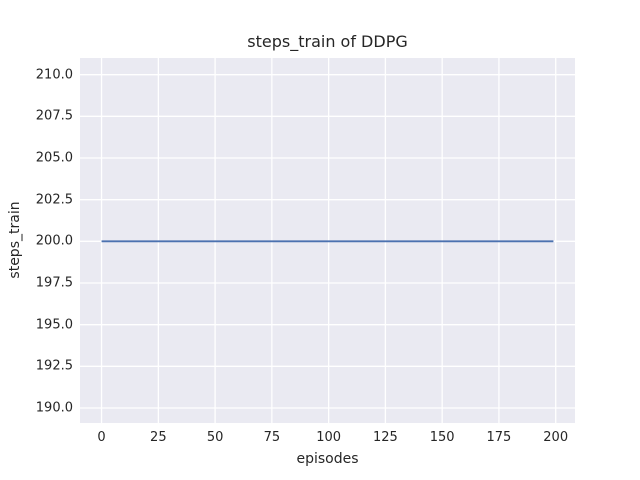 The width and height of the screenshot is (640, 480). Describe the element at coordinates (54, 366) in the screenshot. I see `y-tick-label: 192.5` at that location.